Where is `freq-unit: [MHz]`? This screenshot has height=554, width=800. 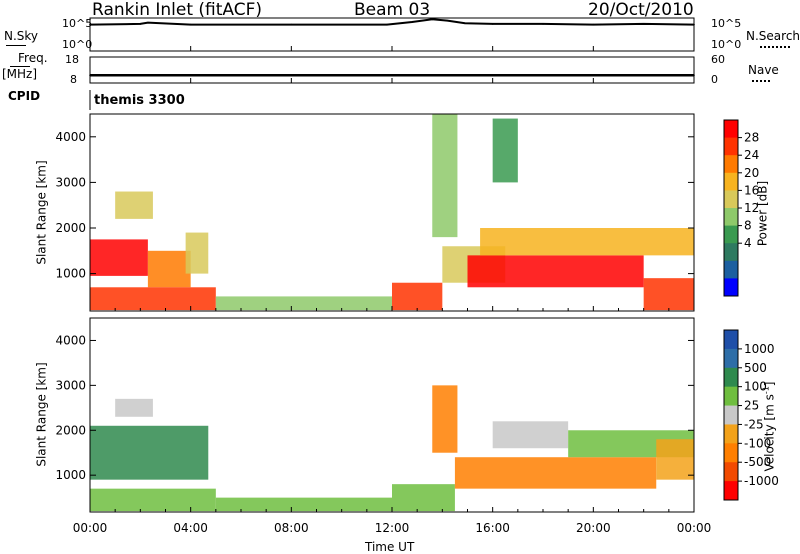
freq-unit: [MHz] is located at coordinates (20, 74).